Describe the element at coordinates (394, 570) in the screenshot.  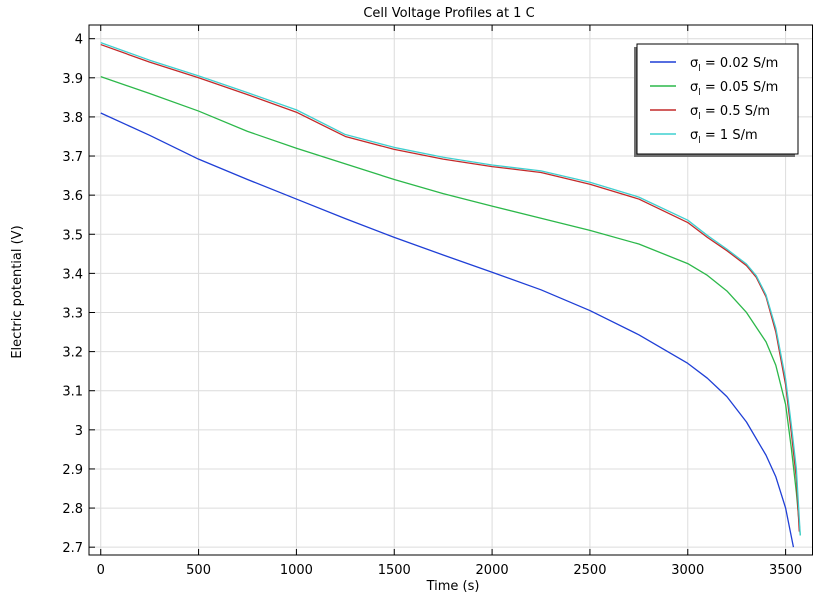
I see `x-tick-label: 1500` at that location.